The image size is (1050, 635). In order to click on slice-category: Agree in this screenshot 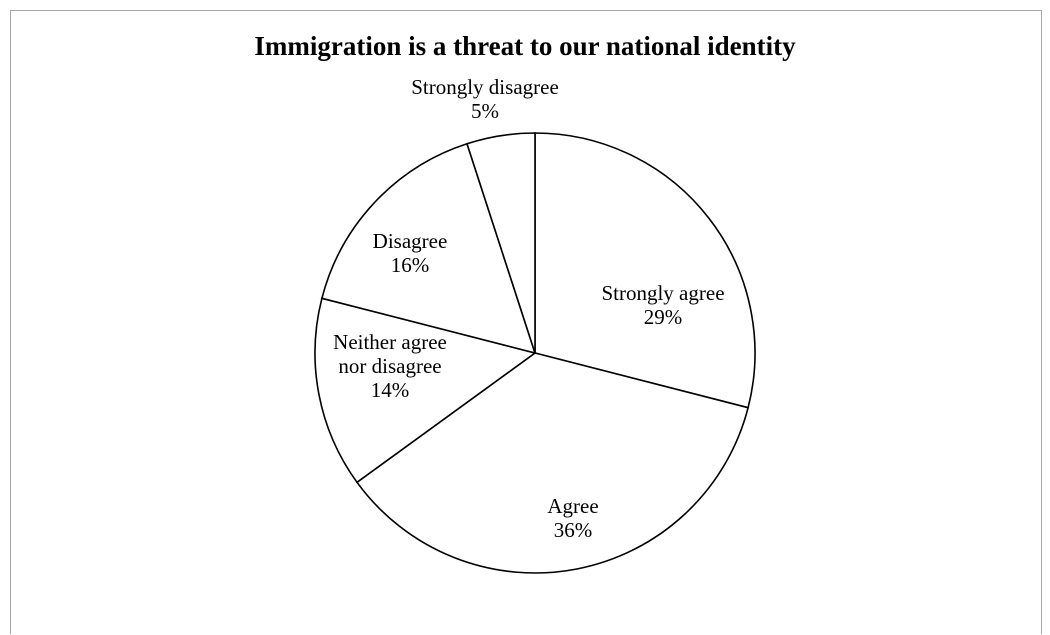, I will do `click(572, 506)`.